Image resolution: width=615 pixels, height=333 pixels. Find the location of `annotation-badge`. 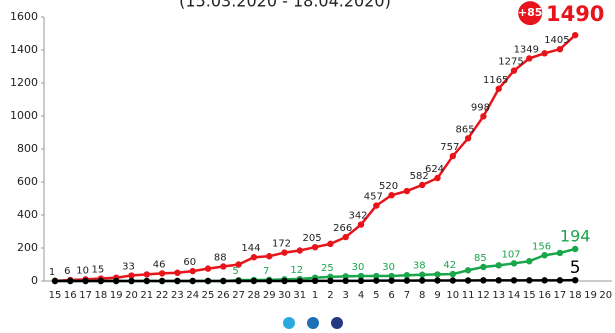

annotation-badge is located at coordinates (530, 13).